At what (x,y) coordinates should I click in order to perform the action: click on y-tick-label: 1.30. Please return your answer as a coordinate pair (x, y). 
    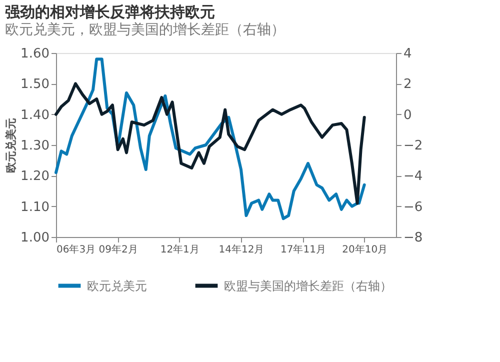
    Looking at the image, I should click on (35, 146).